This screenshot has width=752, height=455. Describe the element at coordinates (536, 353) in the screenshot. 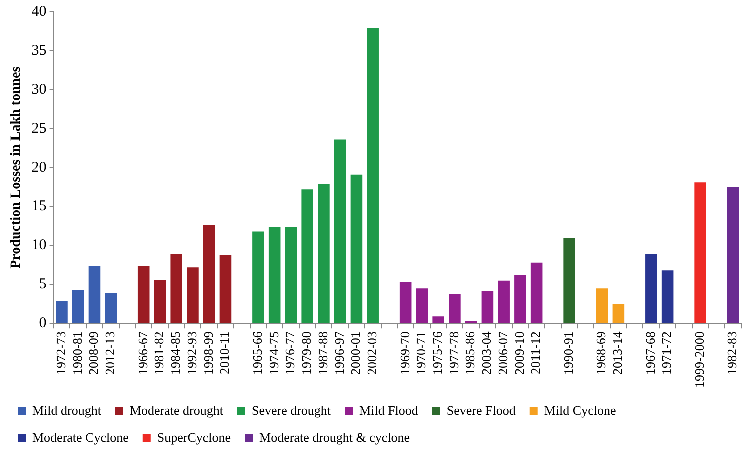

I see `x-tick-label: 2011-12` at that location.